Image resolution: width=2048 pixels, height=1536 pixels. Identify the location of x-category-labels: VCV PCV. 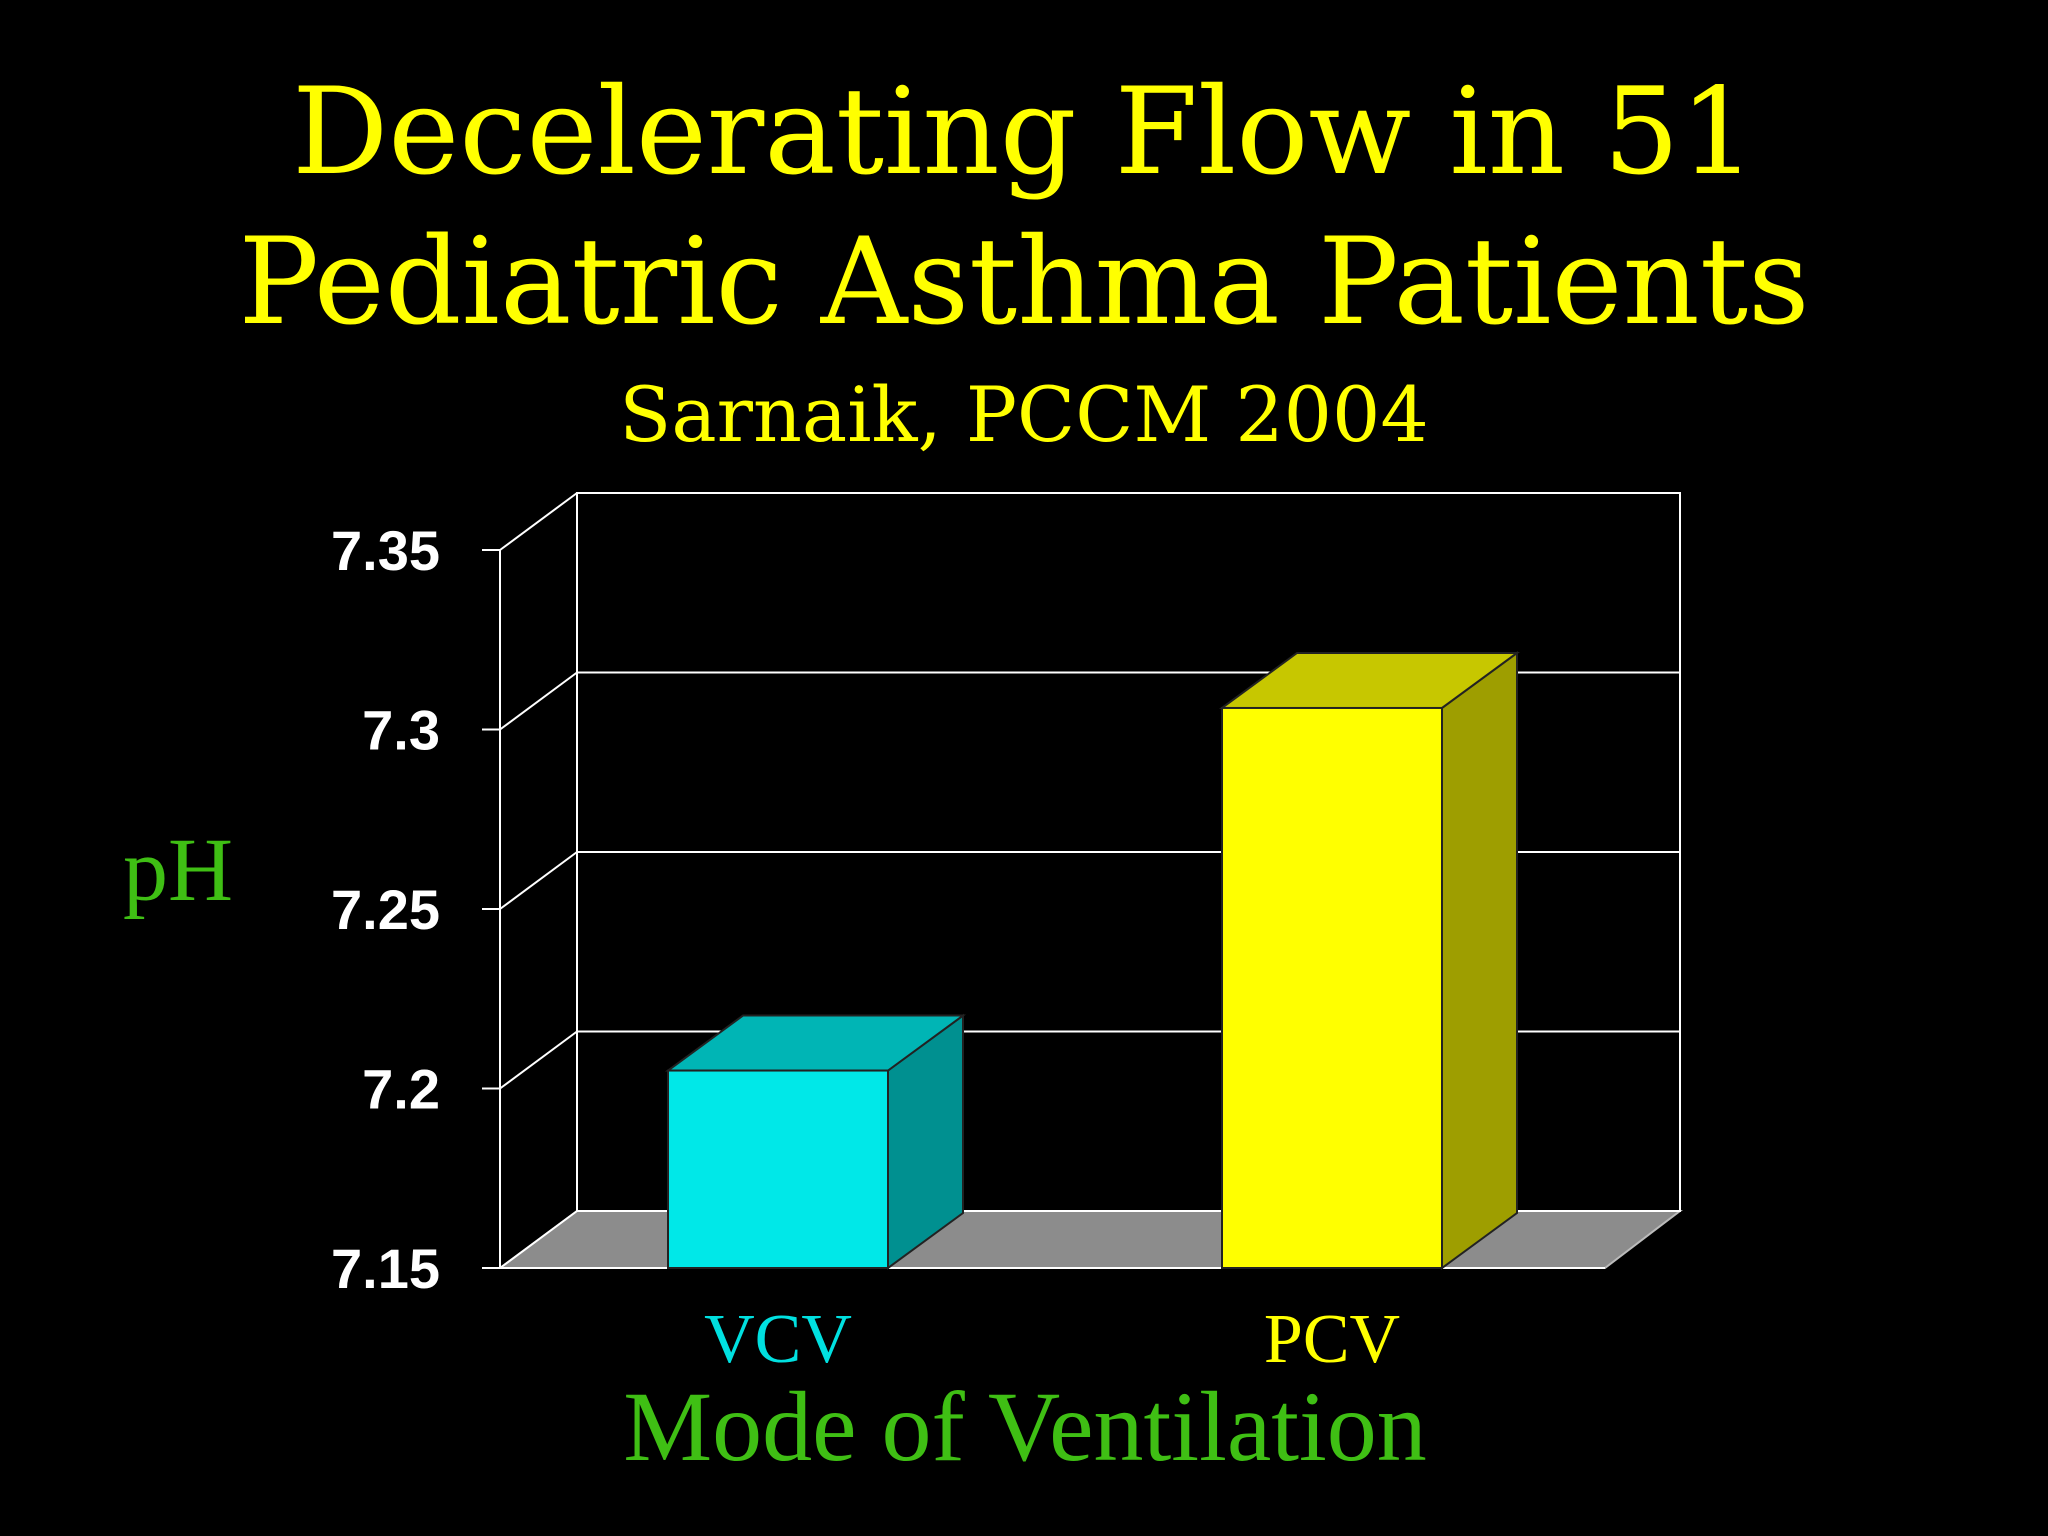
(1052, 1339).